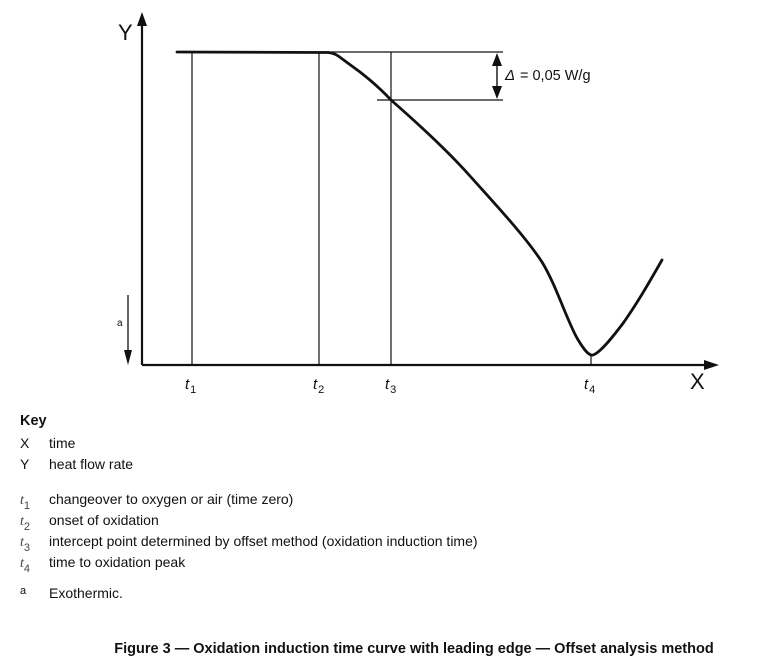 Image resolution: width=768 pixels, height=669 pixels. I want to click on t4-label: t4, so click(589, 386).